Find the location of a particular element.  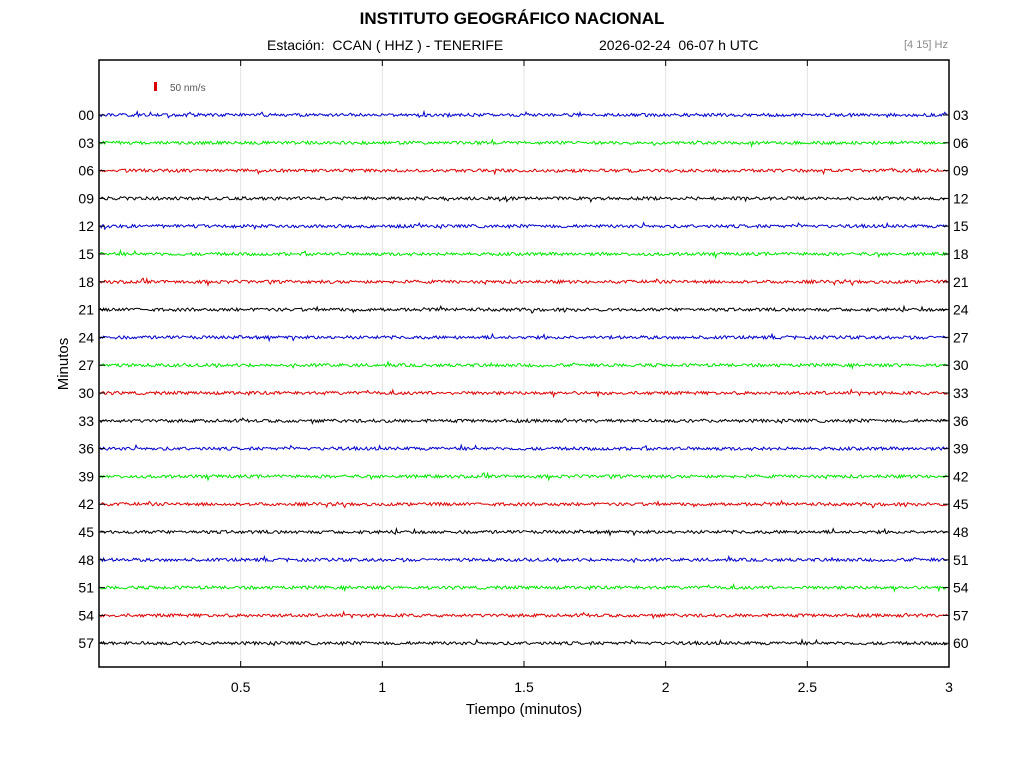

left-tick-label: 39 is located at coordinates (86, 476).